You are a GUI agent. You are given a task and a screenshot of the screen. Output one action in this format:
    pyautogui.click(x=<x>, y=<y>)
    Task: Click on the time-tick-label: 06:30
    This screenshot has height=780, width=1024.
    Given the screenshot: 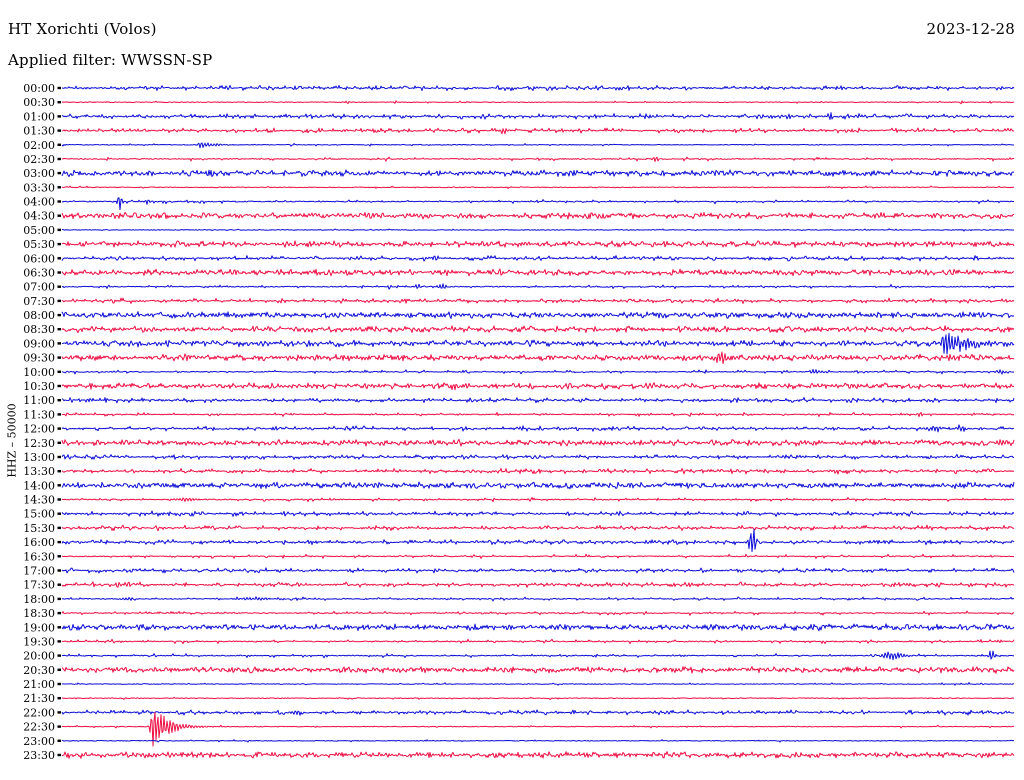 What is the action you would take?
    pyautogui.click(x=39, y=273)
    